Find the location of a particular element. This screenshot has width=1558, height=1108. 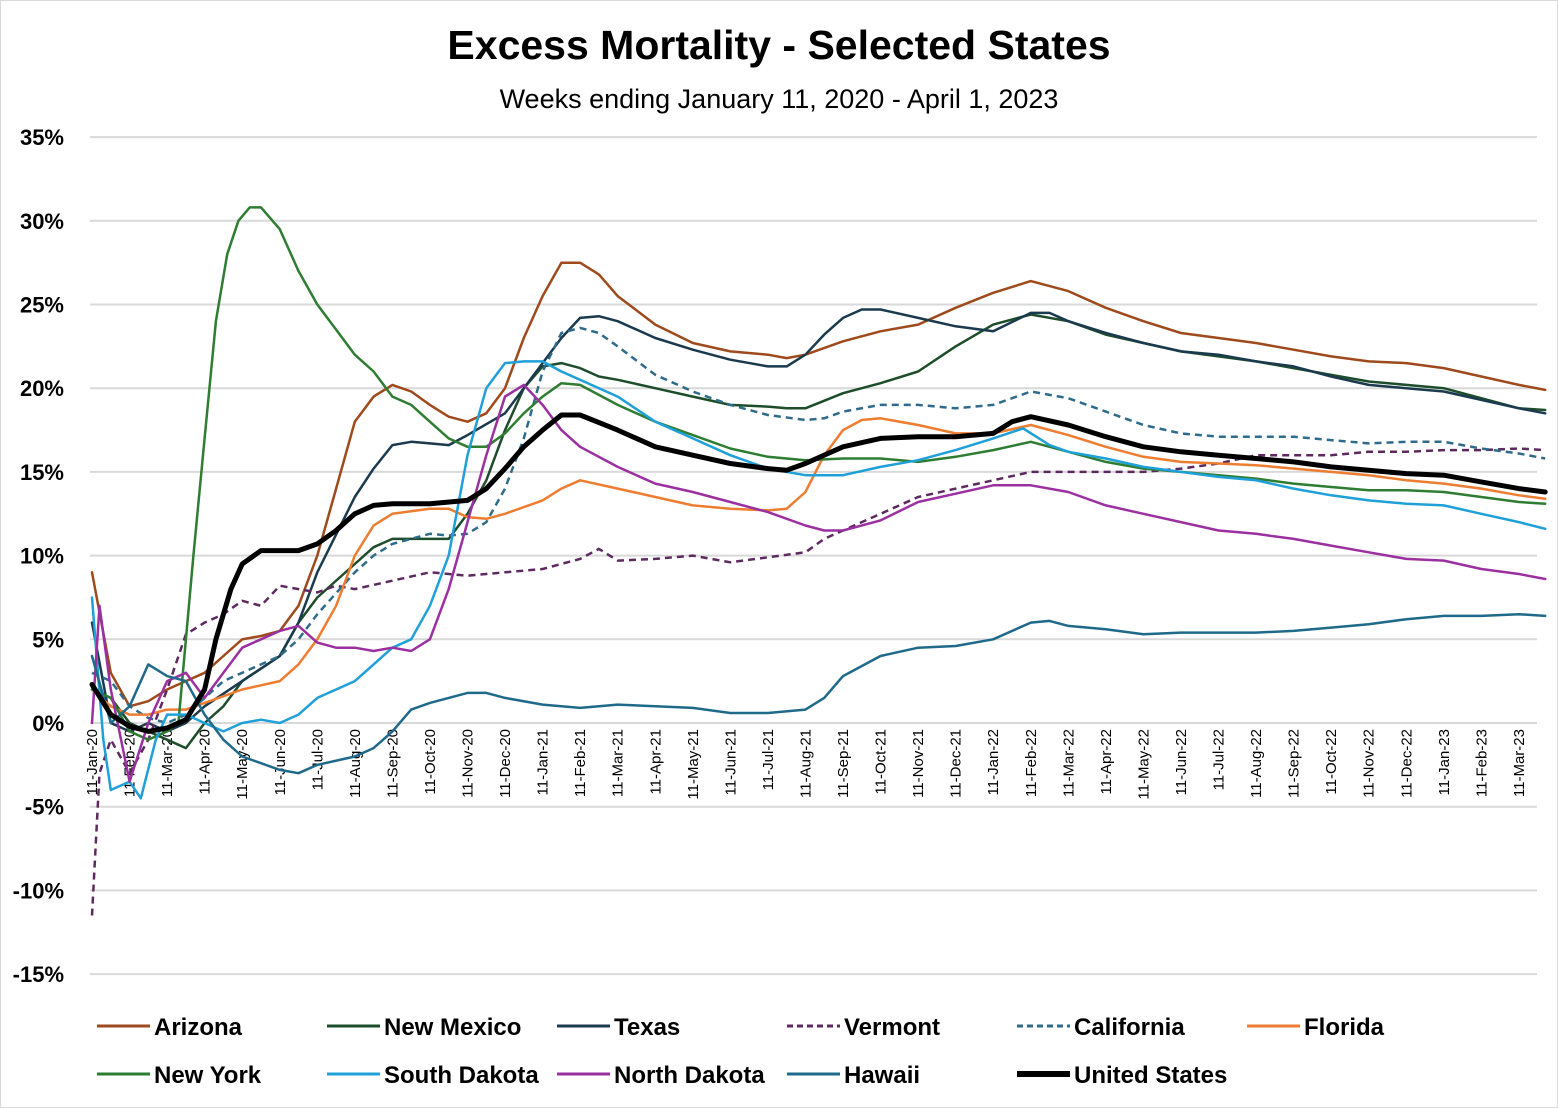

x-tick-label: 11-Jul-22 is located at coordinates (1219, 759).